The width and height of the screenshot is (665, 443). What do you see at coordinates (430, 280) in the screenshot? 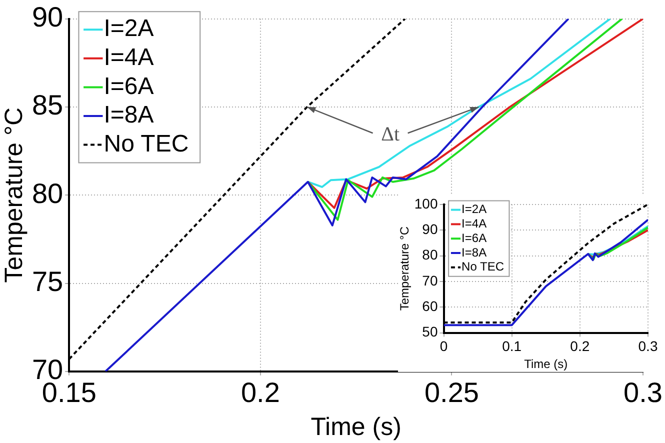
I see `y-tick-label: 70` at bounding box center [430, 280].